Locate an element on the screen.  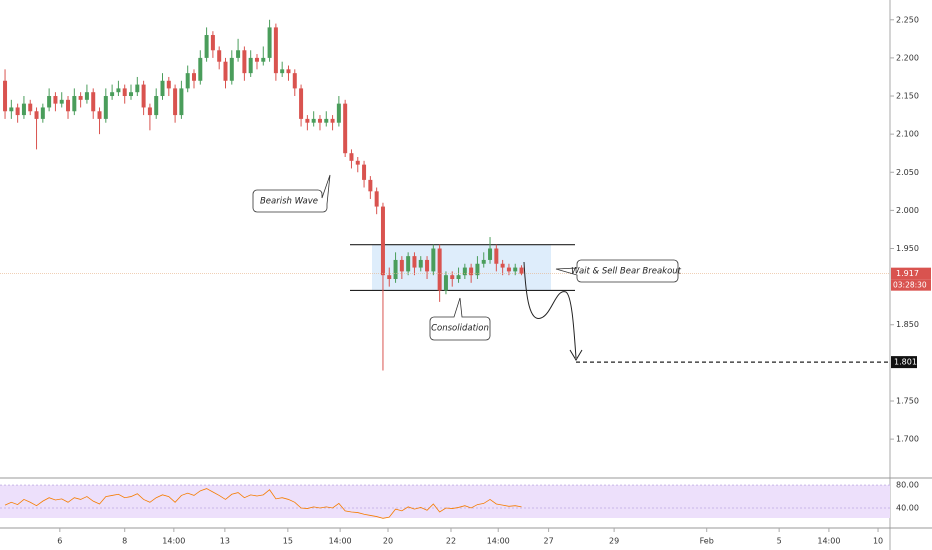
rsi-line is located at coordinates (263, 503).